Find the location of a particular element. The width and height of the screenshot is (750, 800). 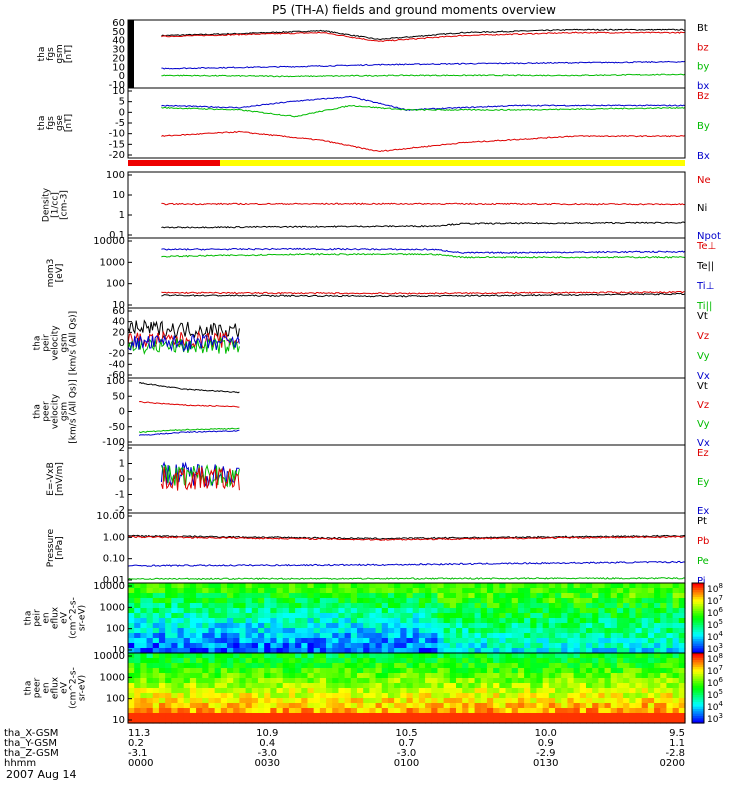

colorbar-segment is located at coordinates (698, 671).